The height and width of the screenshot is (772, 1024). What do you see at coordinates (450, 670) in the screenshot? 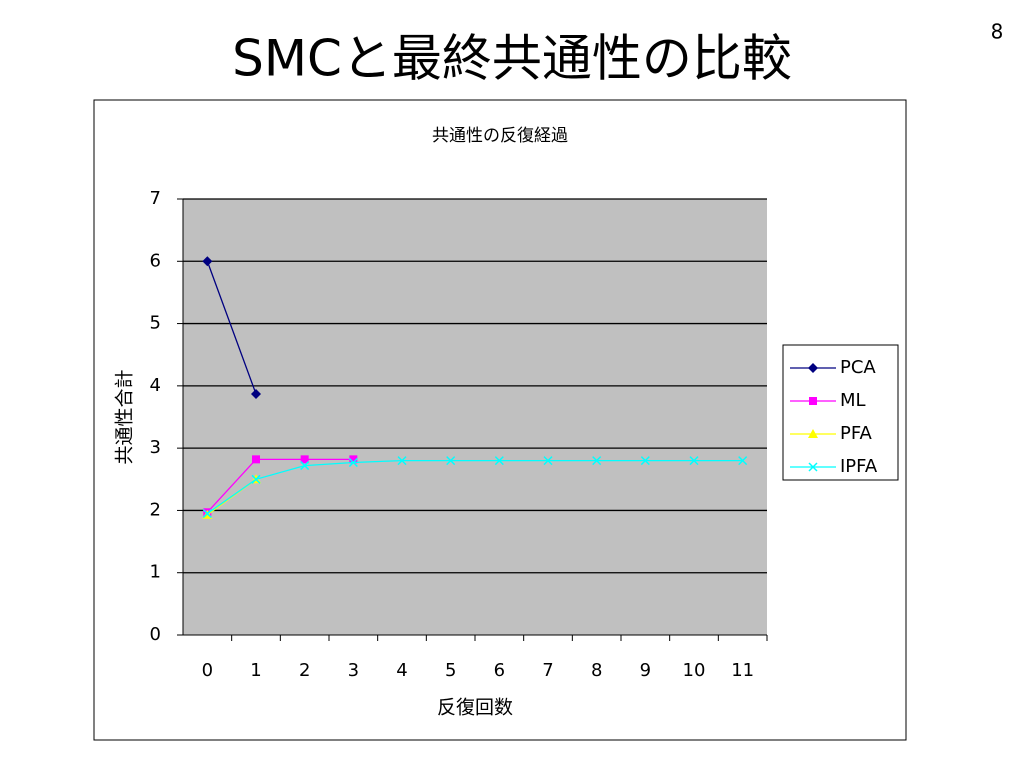
I see `x-tick-label: 5` at bounding box center [450, 670].